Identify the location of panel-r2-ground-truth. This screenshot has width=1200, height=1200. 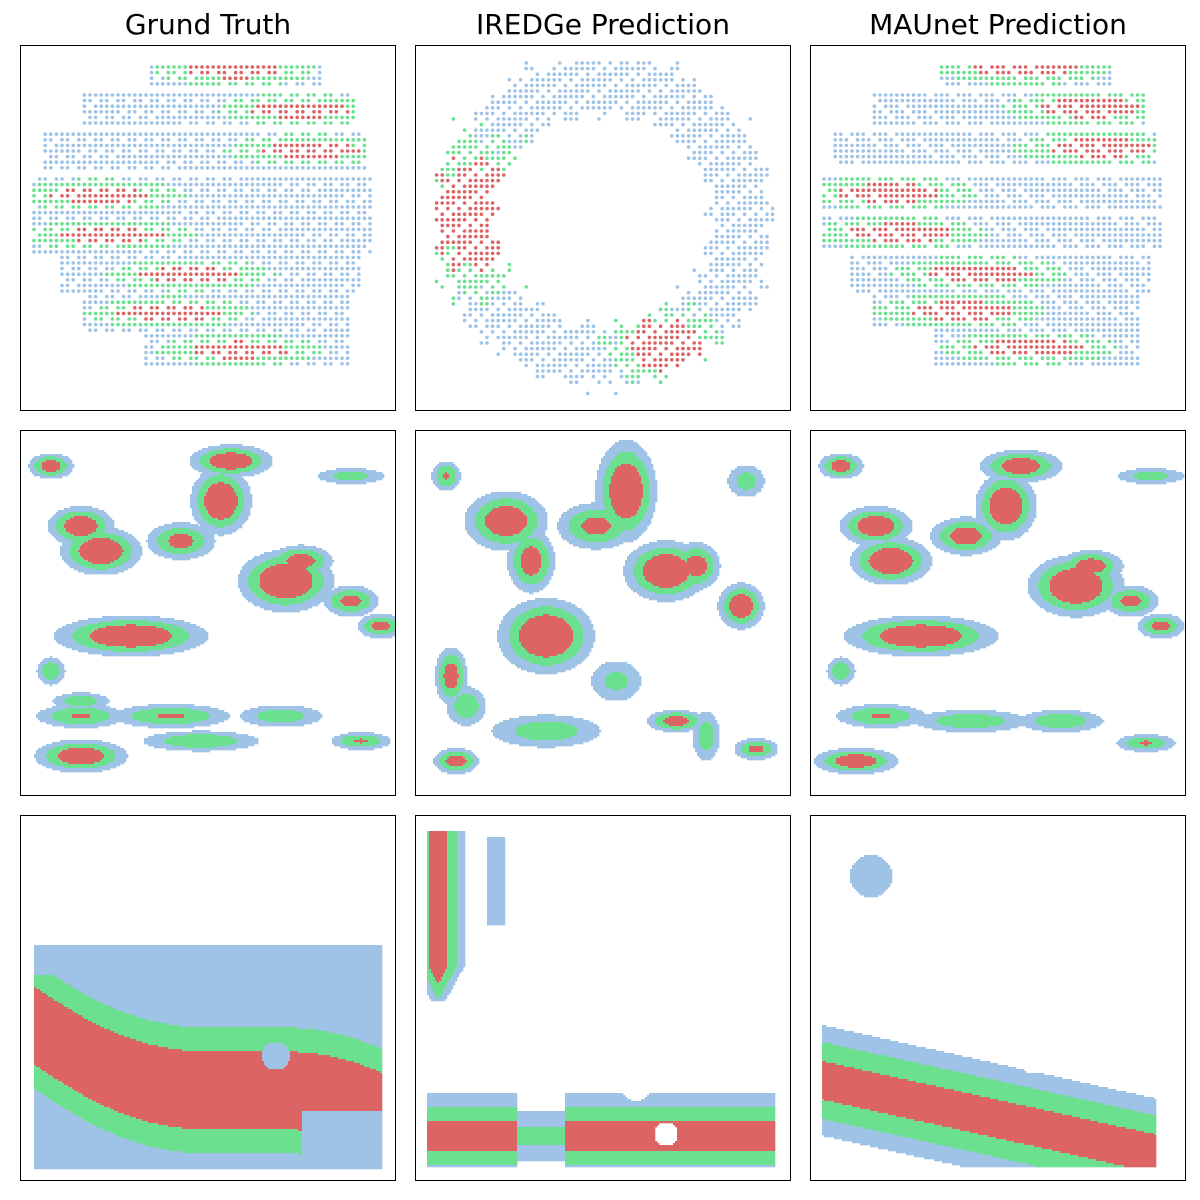
(208, 613).